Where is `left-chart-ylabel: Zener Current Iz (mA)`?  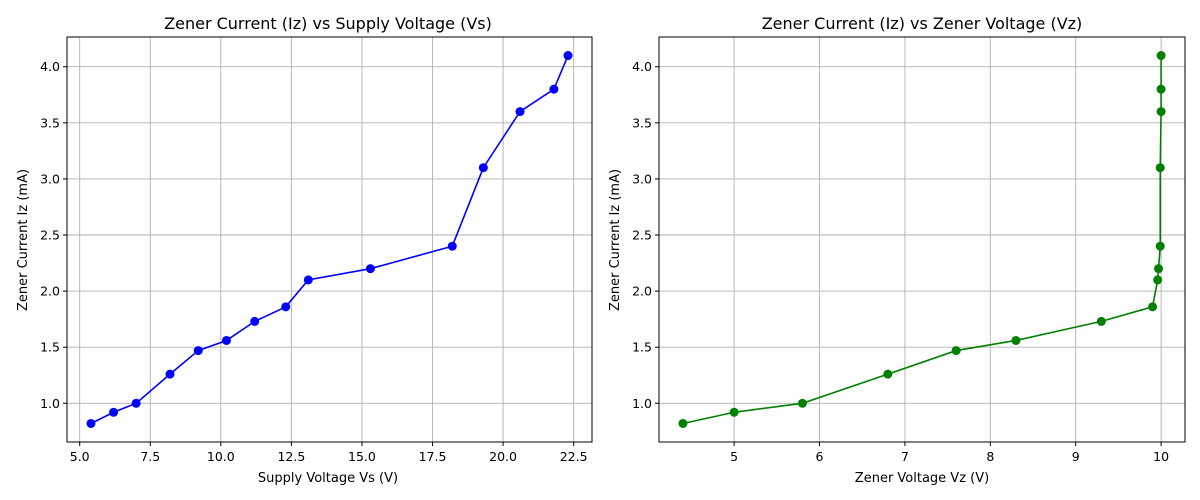
left-chart-ylabel: Zener Current Iz (mA) is located at coordinates (23, 240).